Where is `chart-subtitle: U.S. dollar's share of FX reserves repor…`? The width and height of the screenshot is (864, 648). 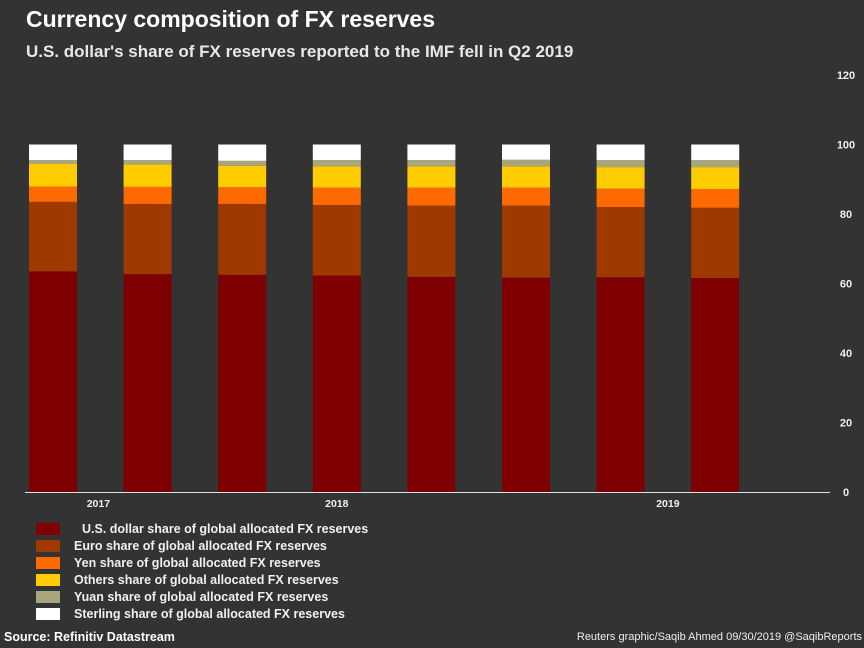
chart-subtitle: U.S. dollar's share of FX reserves repor… is located at coordinates (300, 51).